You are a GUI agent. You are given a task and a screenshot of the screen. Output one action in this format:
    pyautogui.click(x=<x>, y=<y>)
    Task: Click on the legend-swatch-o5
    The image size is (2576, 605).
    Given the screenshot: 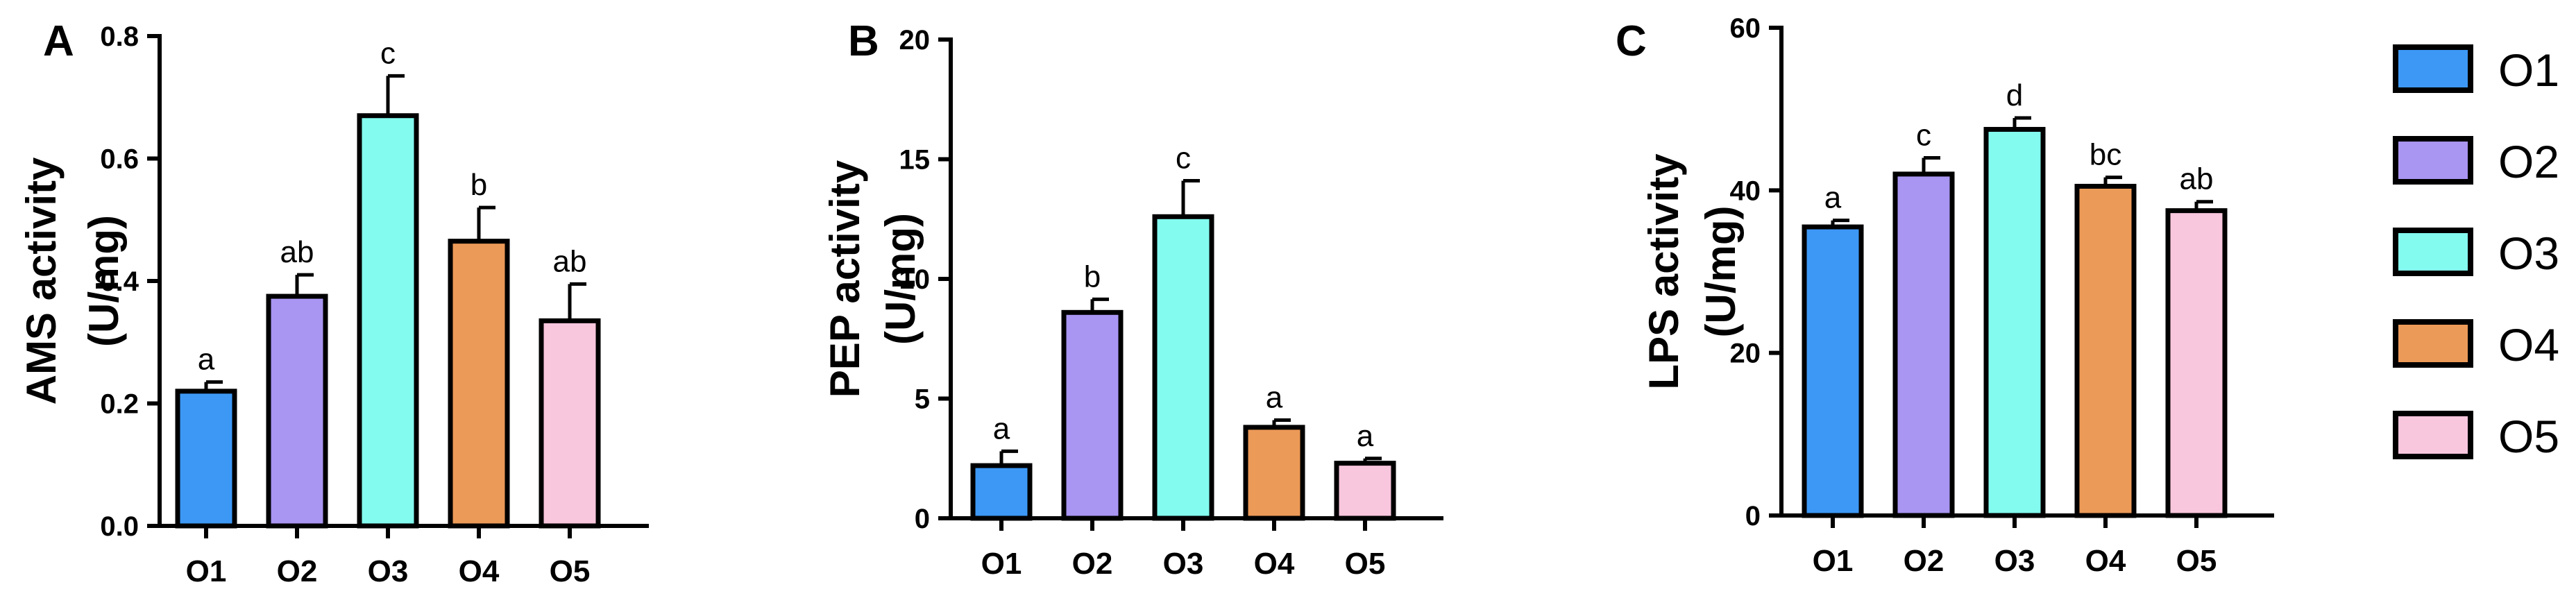 What is the action you would take?
    pyautogui.click(x=2433, y=435)
    